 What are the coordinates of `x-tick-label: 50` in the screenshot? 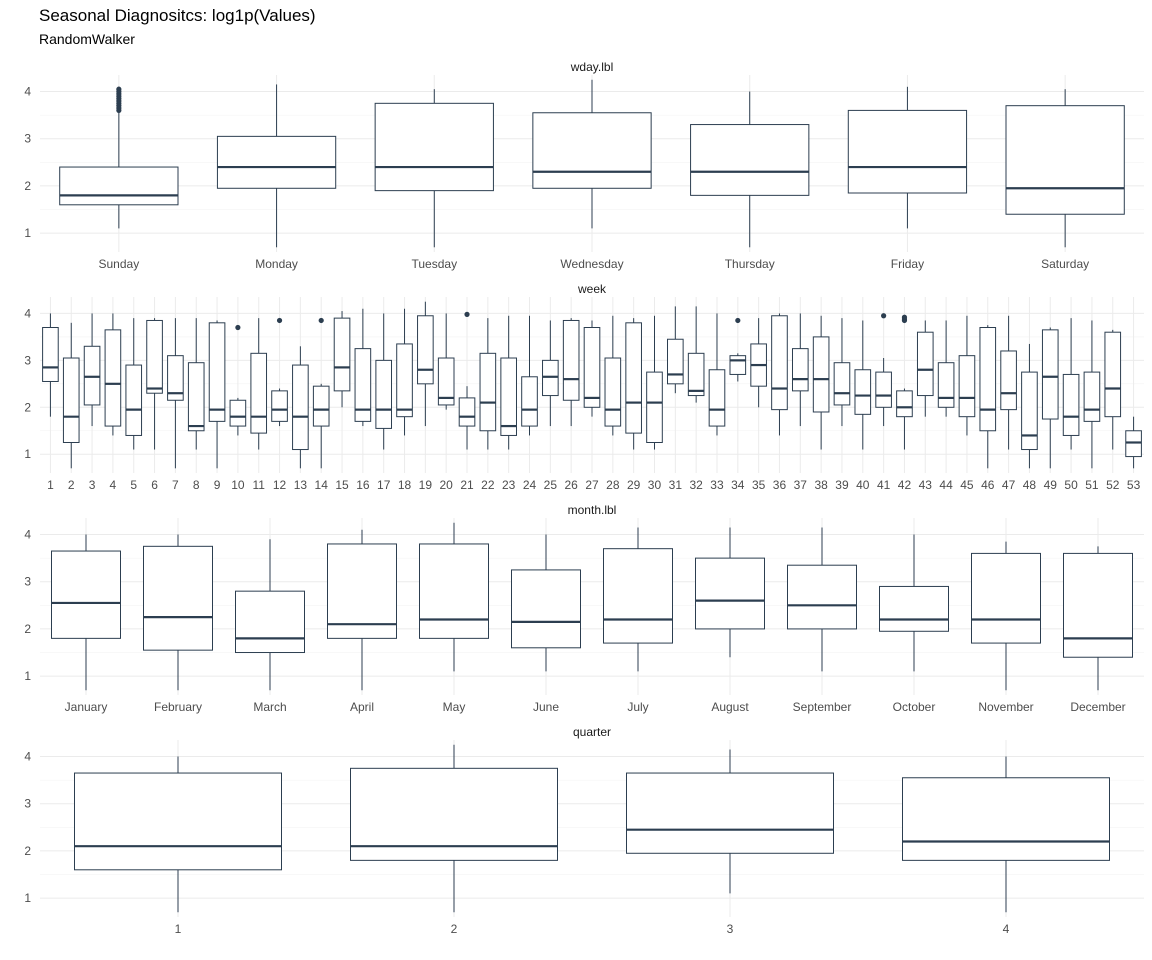 It's located at (1071, 485).